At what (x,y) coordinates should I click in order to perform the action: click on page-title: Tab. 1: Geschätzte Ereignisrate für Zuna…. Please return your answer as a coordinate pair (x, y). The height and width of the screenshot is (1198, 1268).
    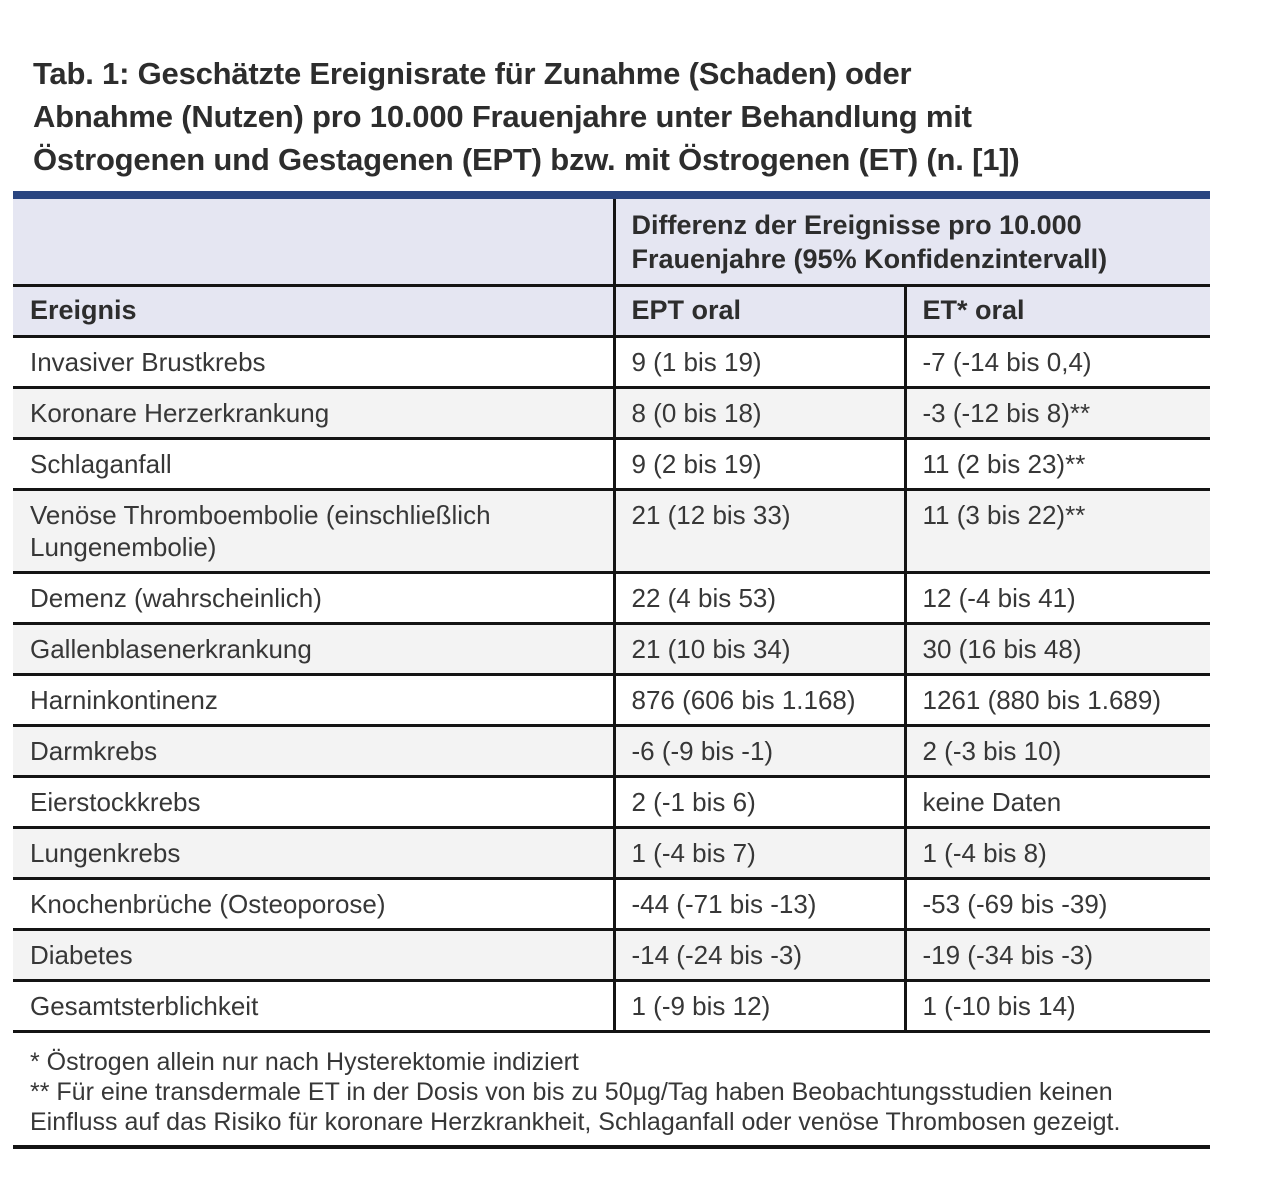
    Looking at the image, I should click on (621, 116).